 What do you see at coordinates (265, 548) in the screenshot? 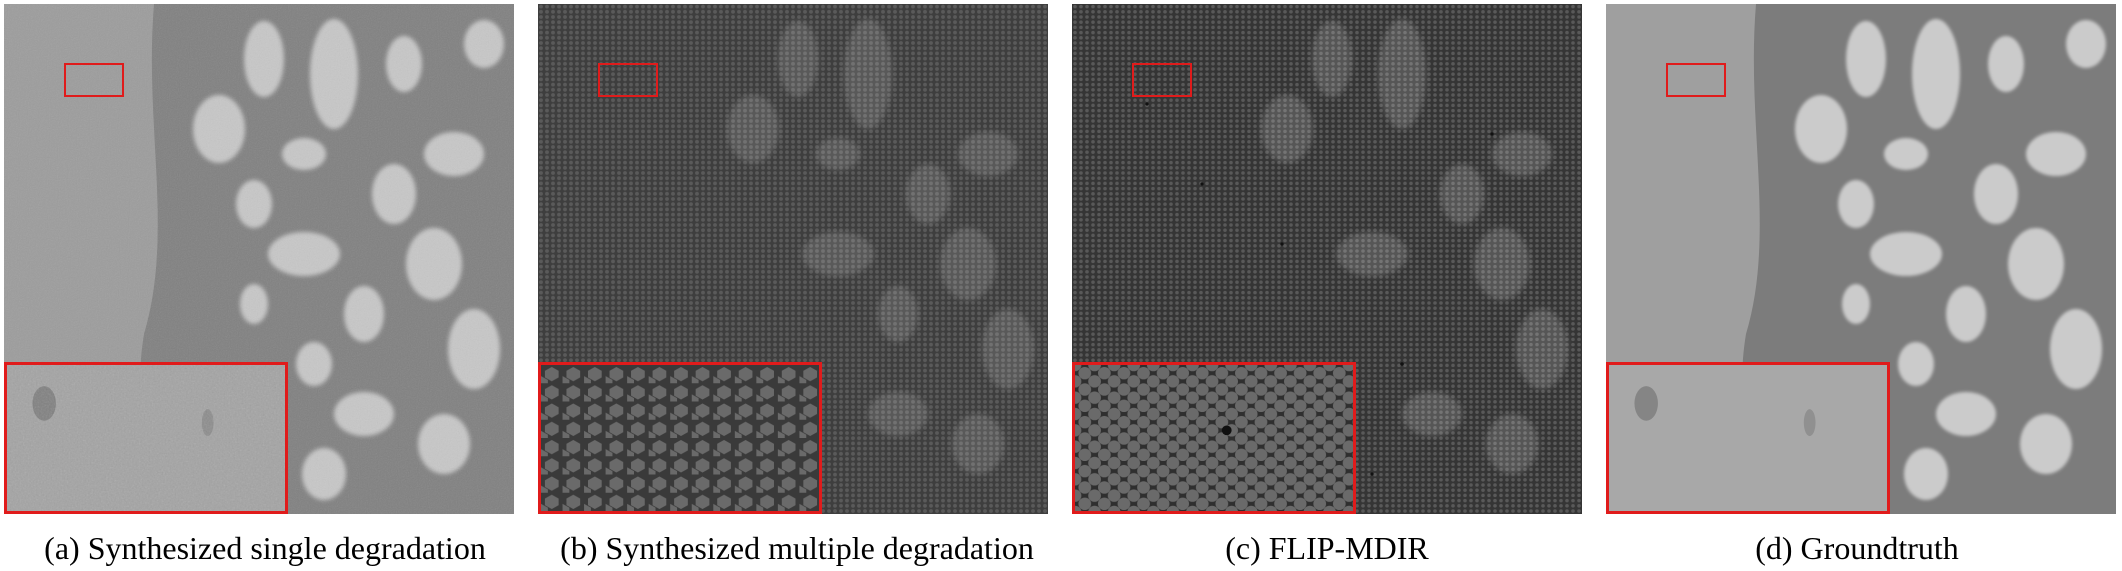
I see `caption-a: (a) Synthesized single degradation` at bounding box center [265, 548].